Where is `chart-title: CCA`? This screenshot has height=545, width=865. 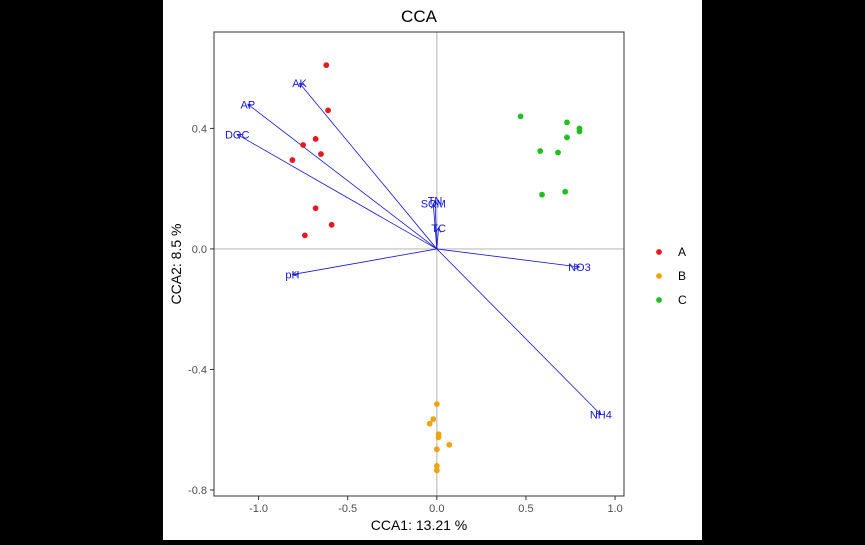 chart-title: CCA is located at coordinates (419, 16).